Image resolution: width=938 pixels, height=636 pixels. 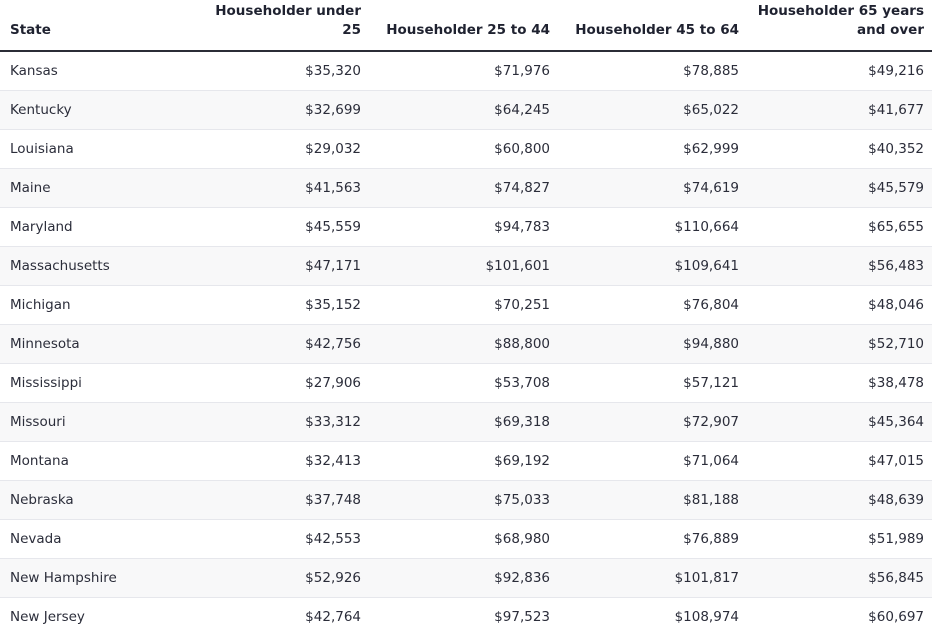 What do you see at coordinates (91, 383) in the screenshot?
I see `cell-state: Mississippi` at bounding box center [91, 383].